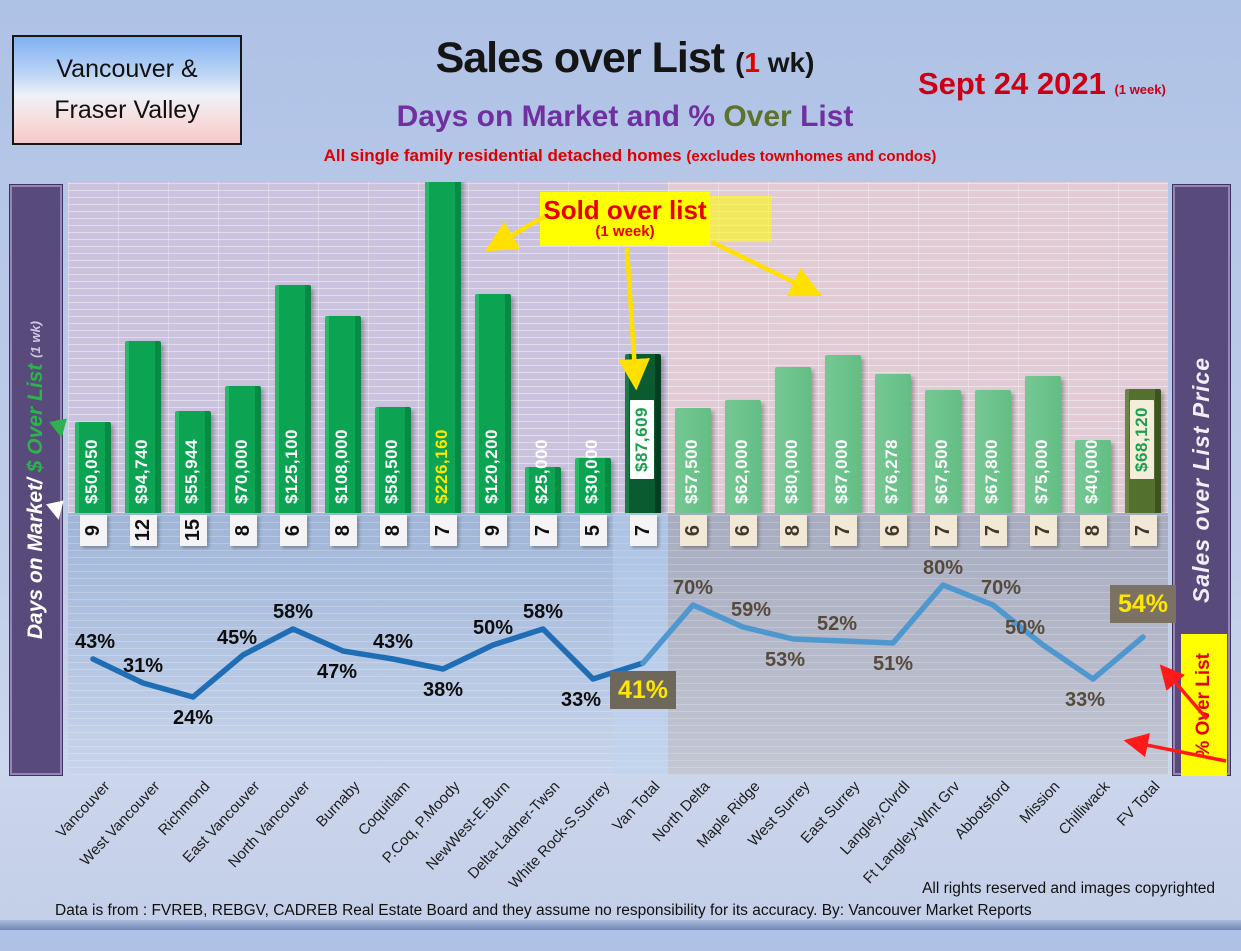 The width and height of the screenshot is (1241, 951). Describe the element at coordinates (193, 718) in the screenshot. I see `pct-label: 24%` at that location.